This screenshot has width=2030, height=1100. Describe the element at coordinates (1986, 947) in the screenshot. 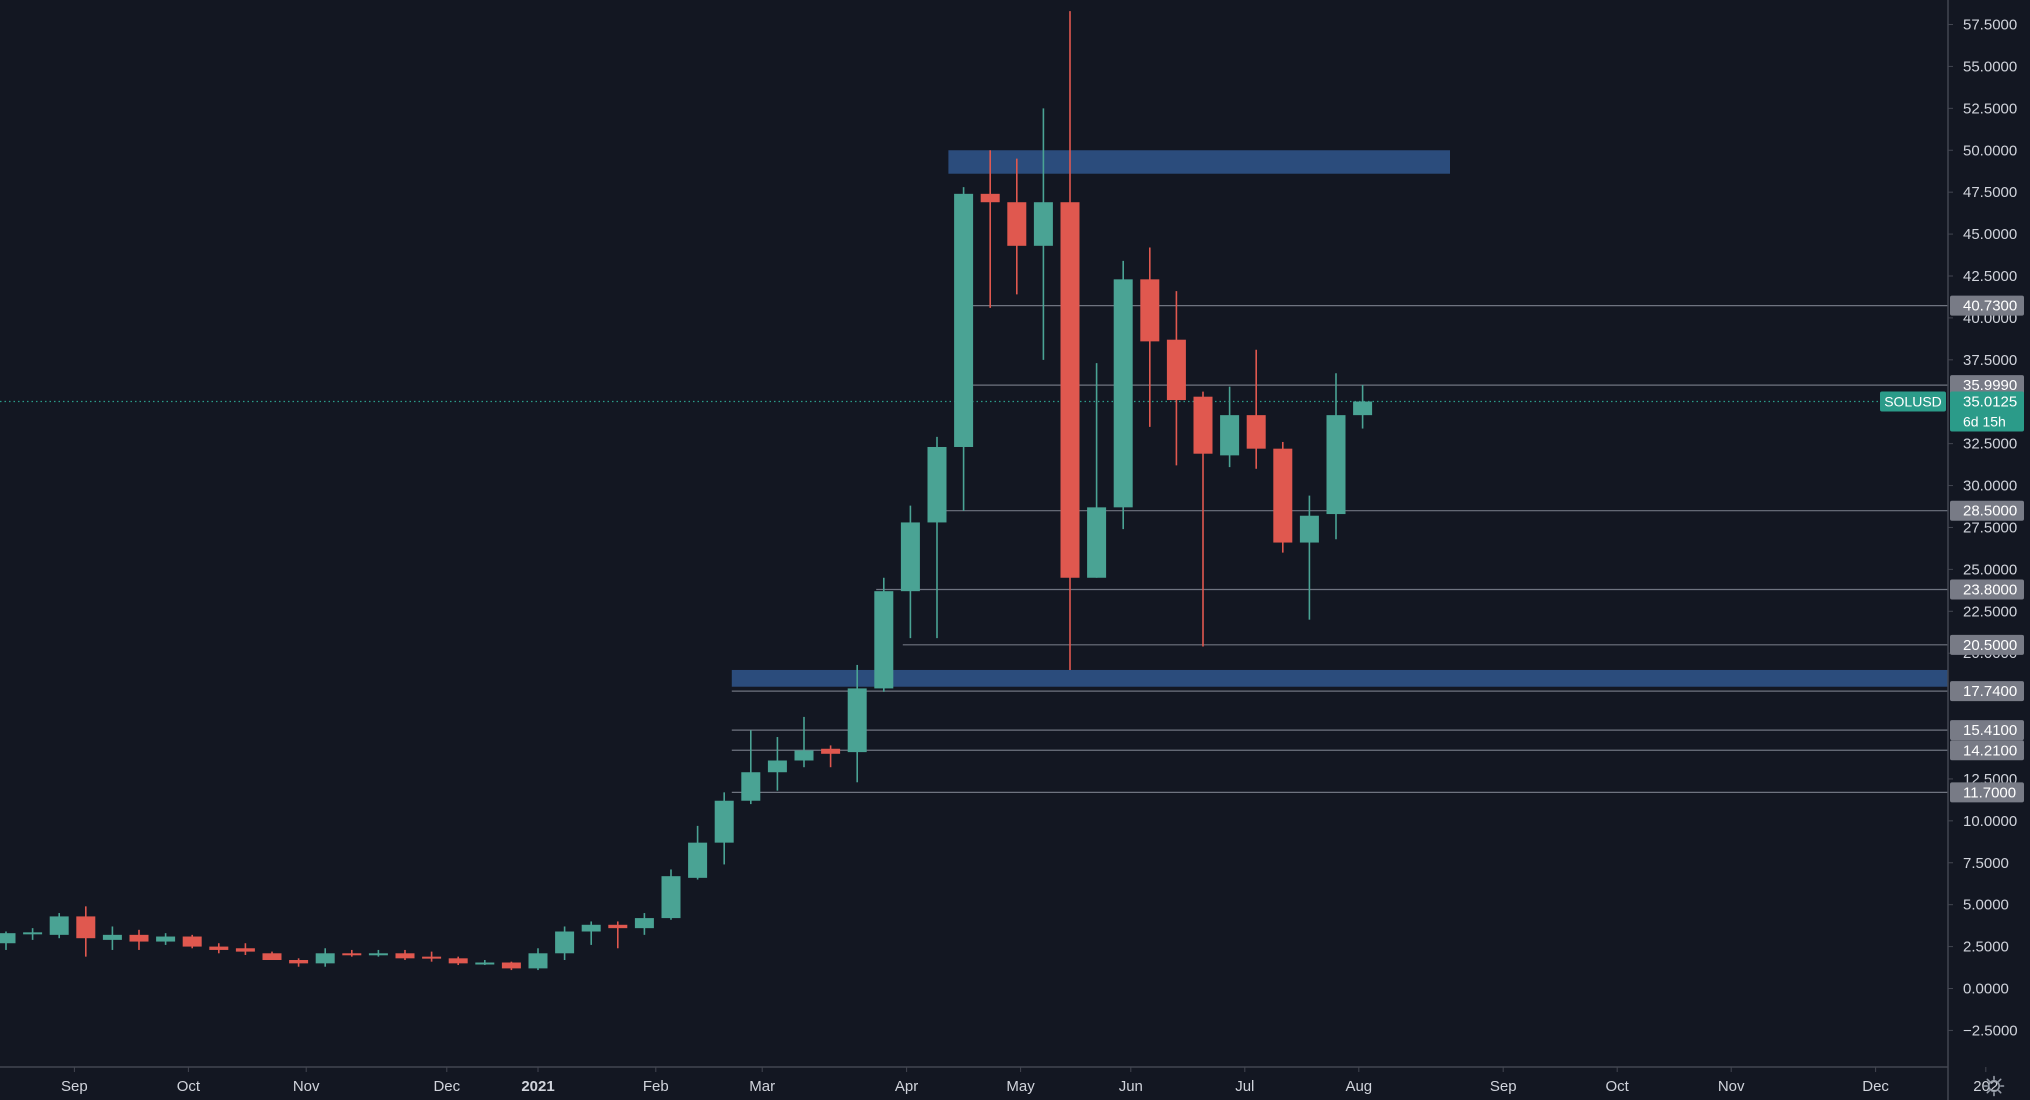

I see `y-tick-label: 2.5000` at that location.